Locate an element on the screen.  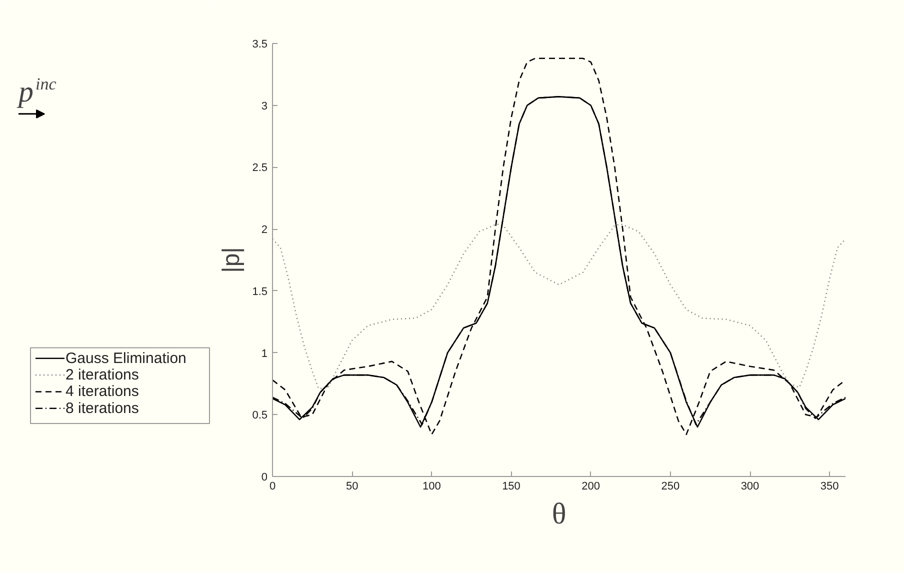
x-tick-label: 250 is located at coordinates (670, 486).